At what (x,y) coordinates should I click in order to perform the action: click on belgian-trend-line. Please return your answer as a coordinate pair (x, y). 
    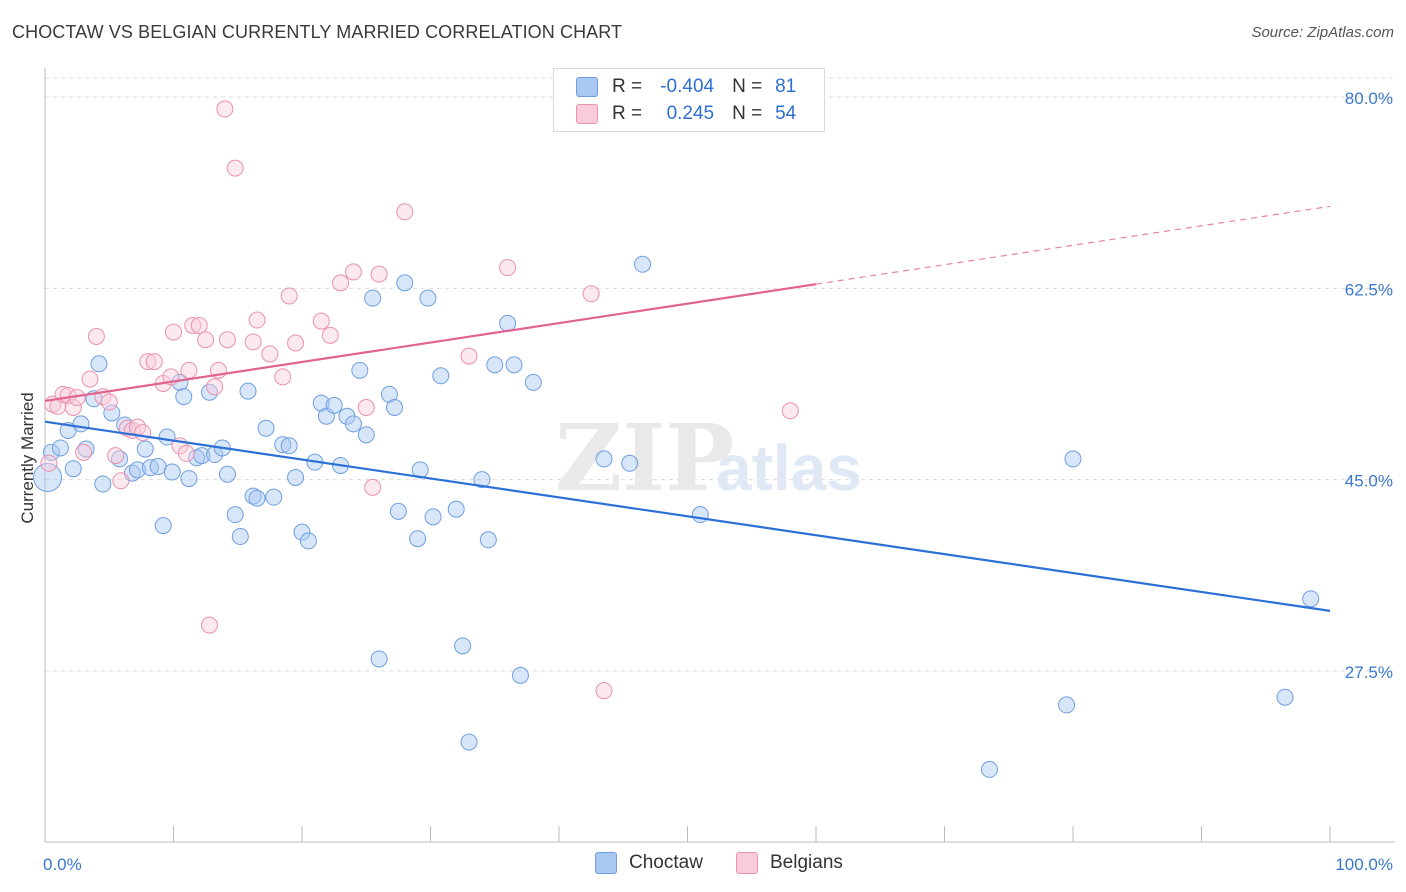
    Looking at the image, I should click on (430, 343).